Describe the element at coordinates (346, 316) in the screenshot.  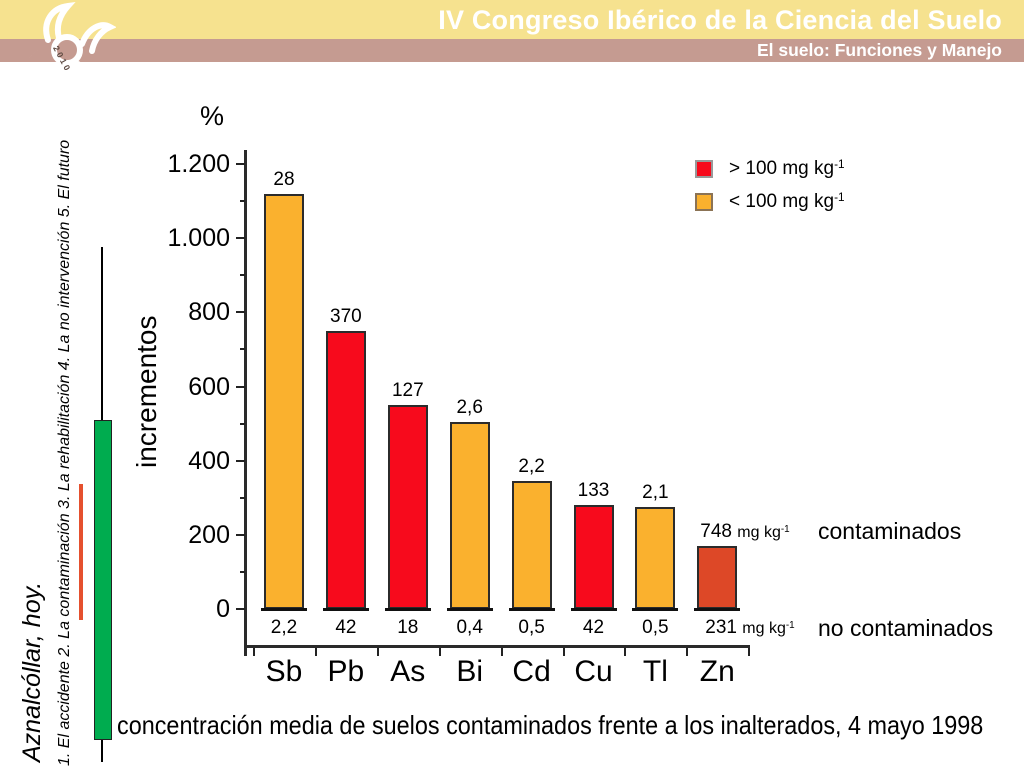
I see `bar-value-top: 370` at that location.